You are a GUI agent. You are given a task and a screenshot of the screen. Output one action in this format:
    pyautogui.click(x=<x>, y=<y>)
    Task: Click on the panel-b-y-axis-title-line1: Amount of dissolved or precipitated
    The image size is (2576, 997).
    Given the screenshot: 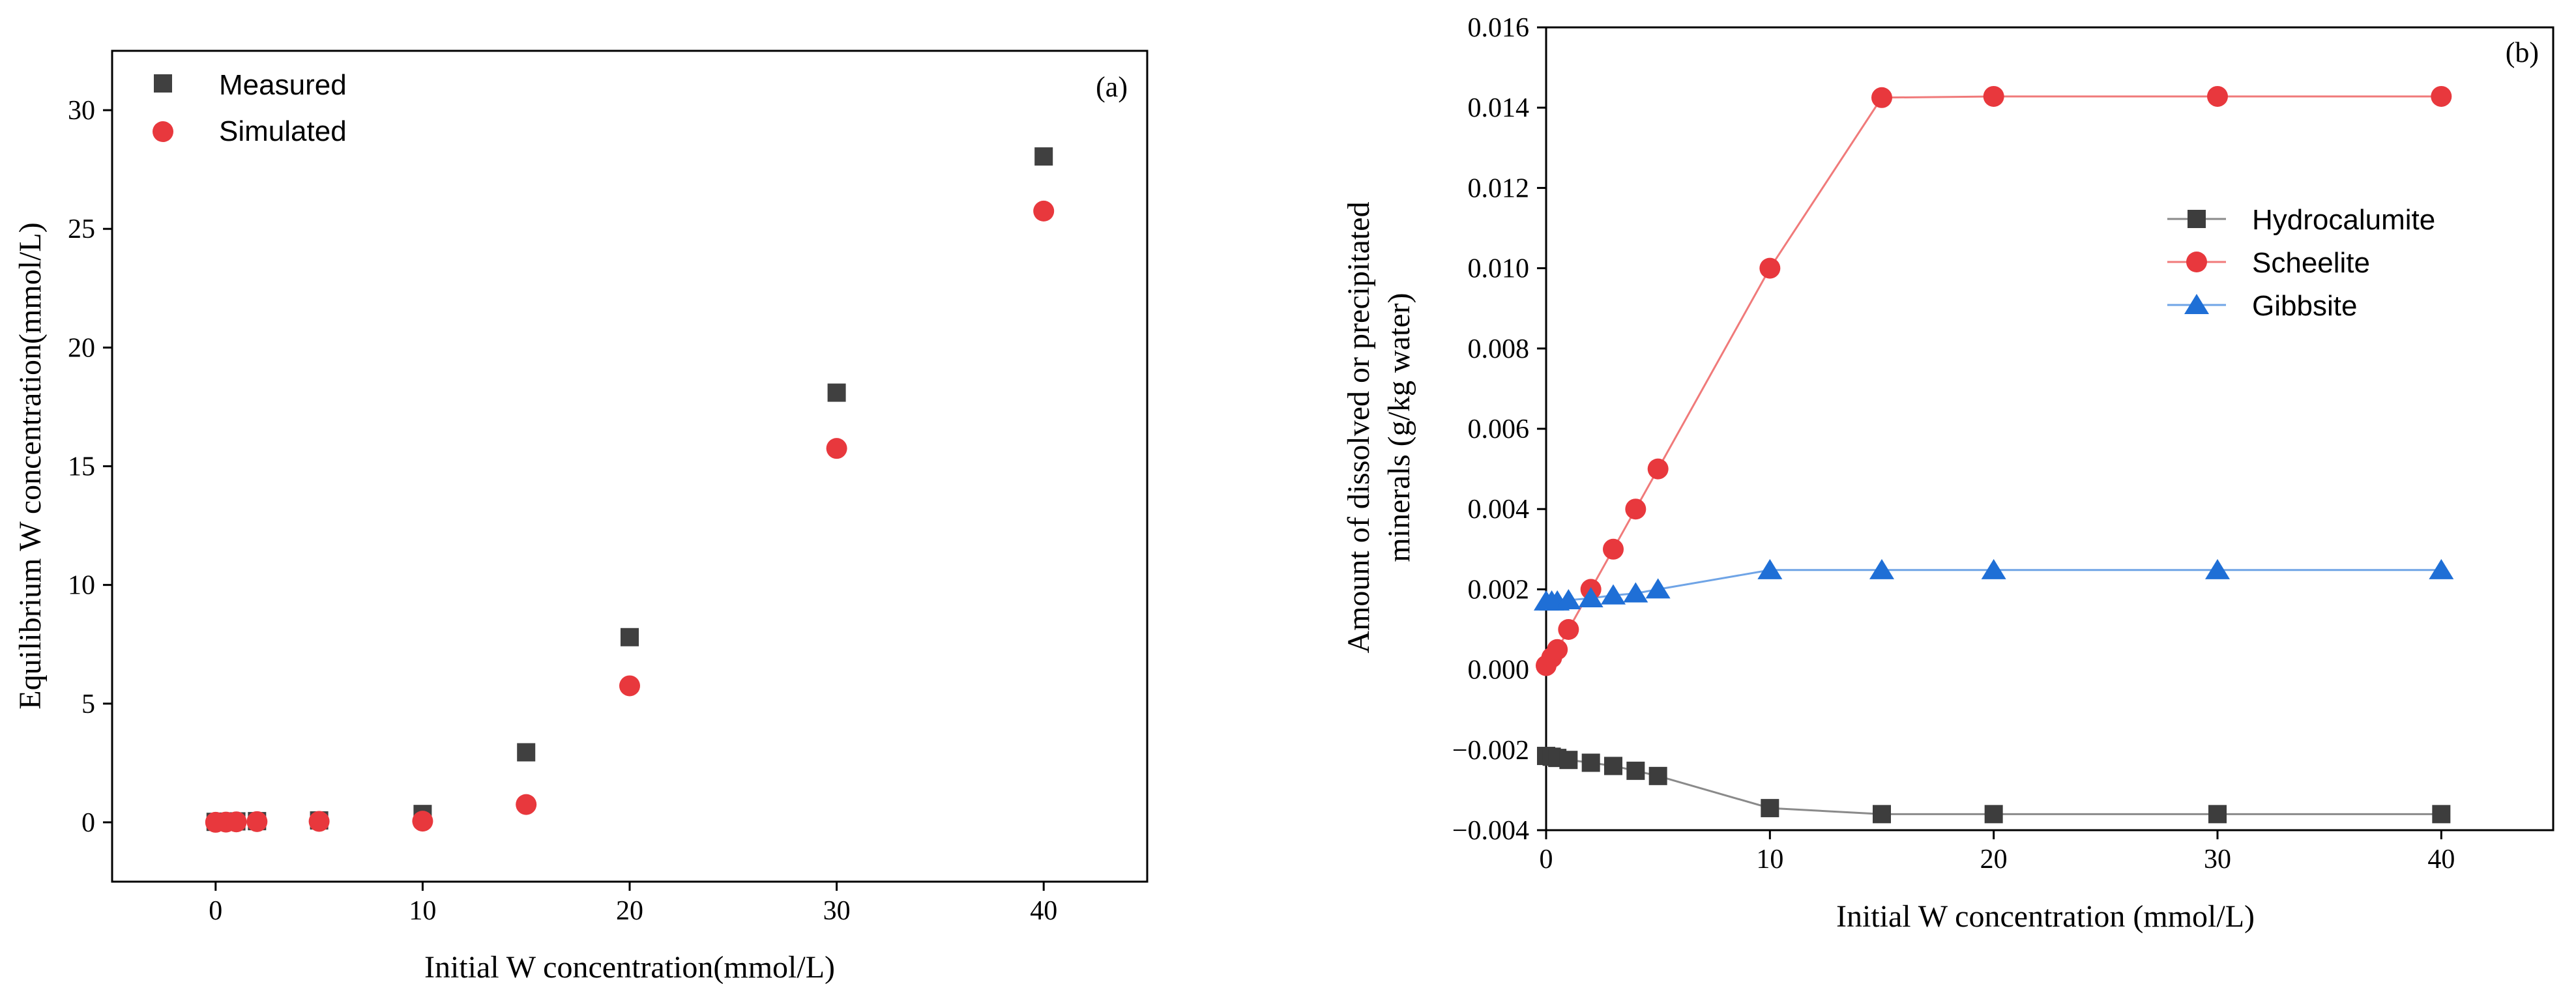 What is the action you would take?
    pyautogui.click(x=1358, y=427)
    